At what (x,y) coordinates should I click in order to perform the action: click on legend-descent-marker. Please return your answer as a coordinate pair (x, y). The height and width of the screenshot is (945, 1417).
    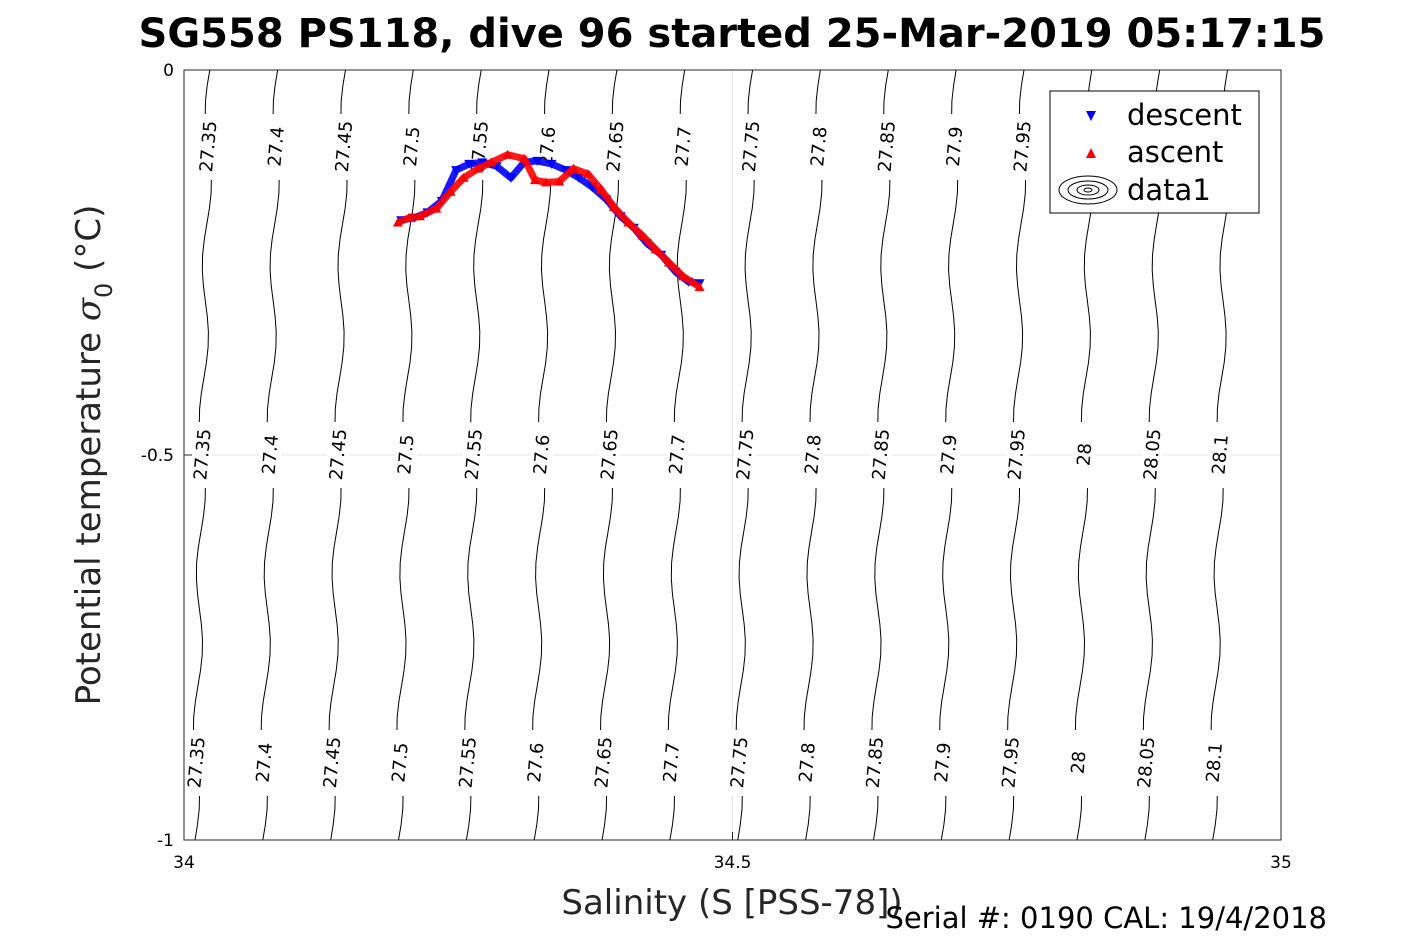
    Looking at the image, I should click on (1091, 116).